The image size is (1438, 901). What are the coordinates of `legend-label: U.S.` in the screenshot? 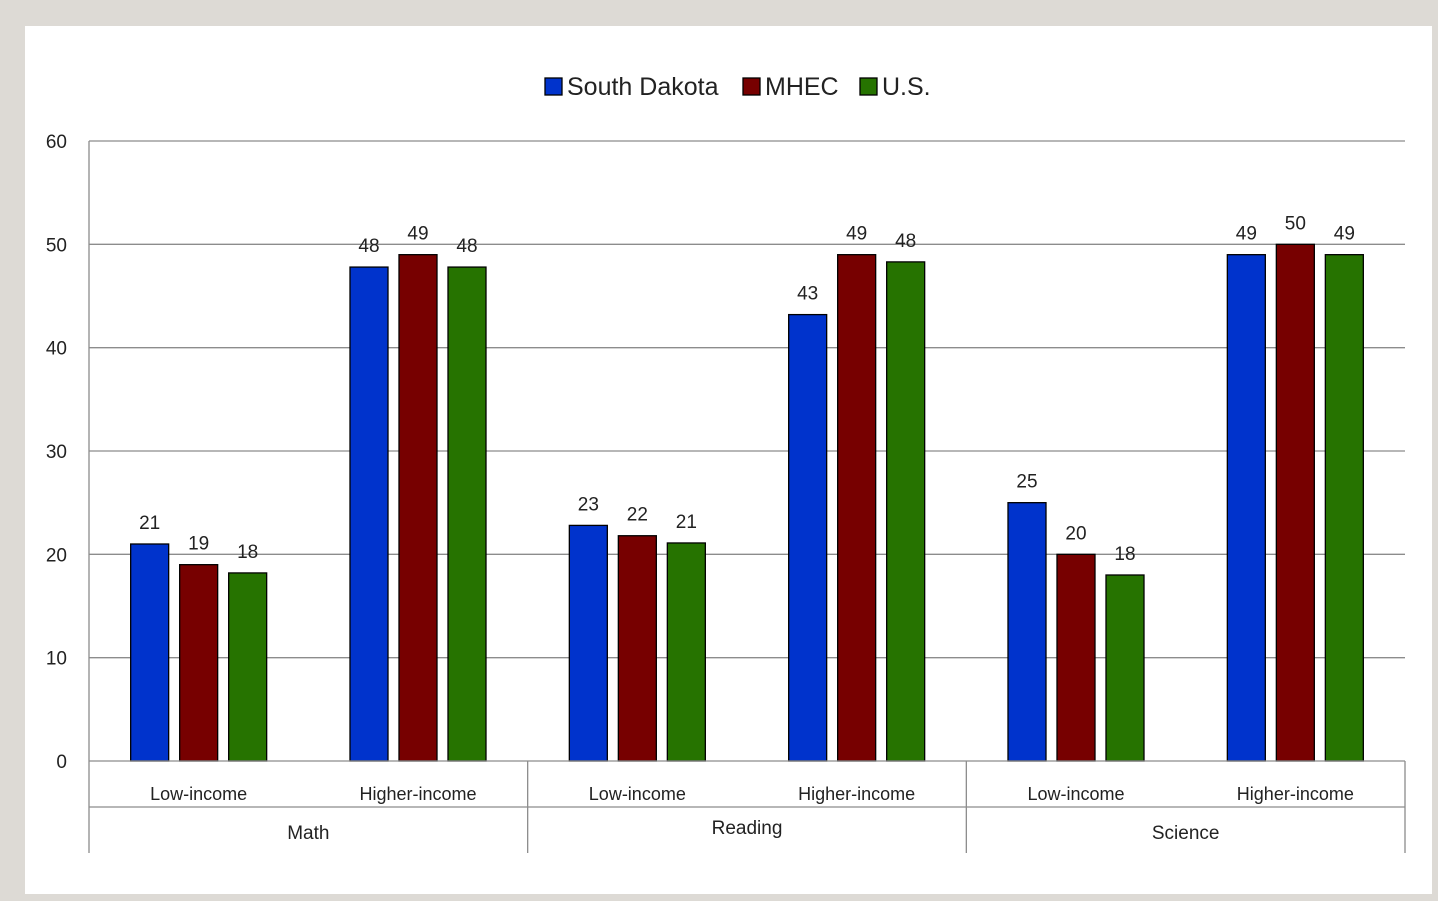 It's located at (906, 87).